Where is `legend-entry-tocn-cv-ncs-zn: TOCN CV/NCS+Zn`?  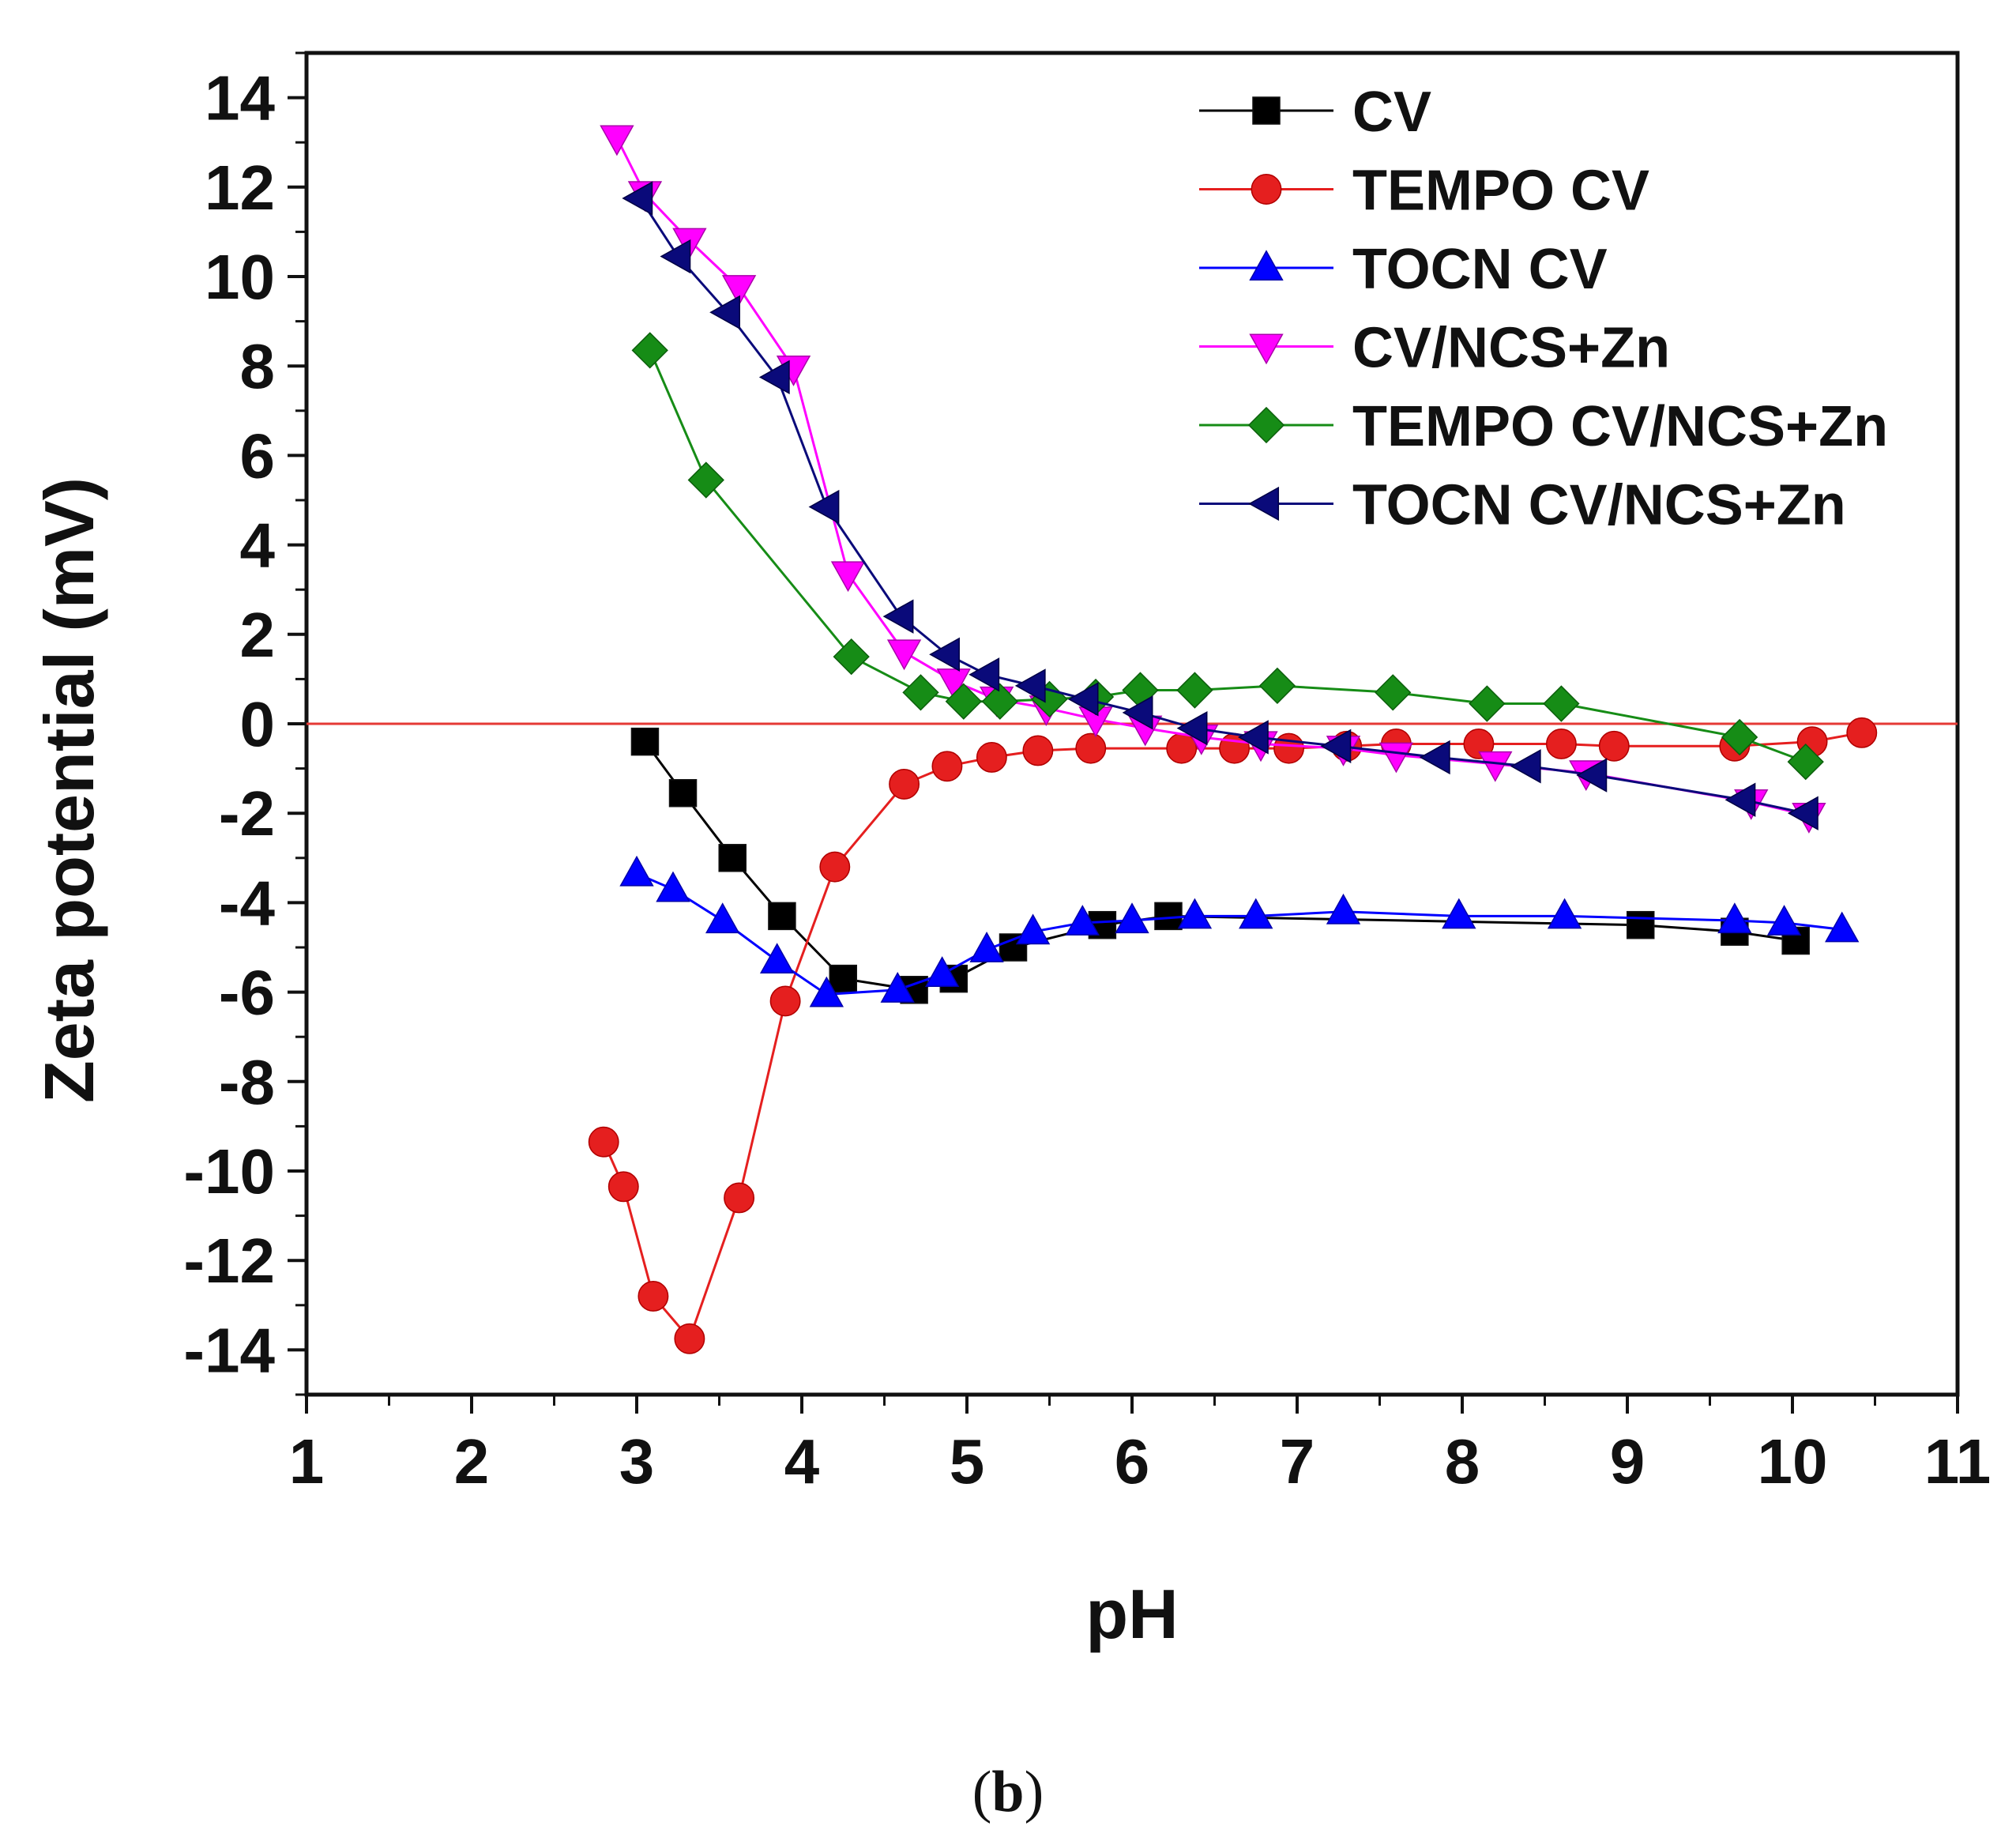 legend-entry-tocn-cv-ncs-zn: TOCN CV/NCS+Zn is located at coordinates (1522, 505).